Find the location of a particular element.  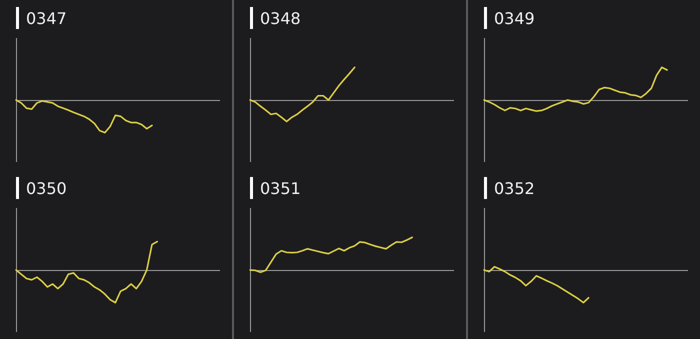

chart-title: 0352 is located at coordinates (514, 188).